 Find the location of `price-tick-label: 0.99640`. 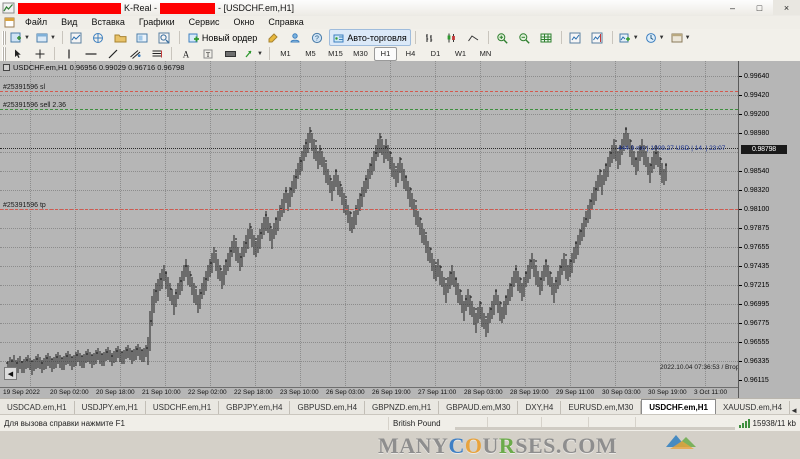

price-tick-label: 0.99640 is located at coordinates (757, 76).